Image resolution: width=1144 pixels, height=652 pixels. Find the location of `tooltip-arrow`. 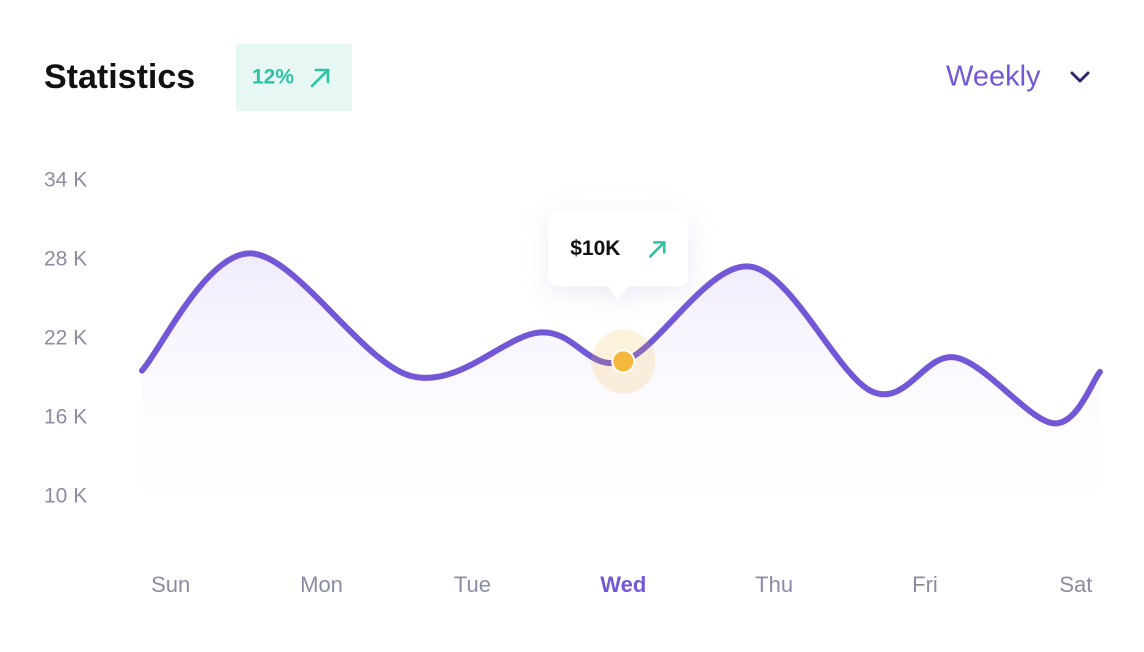

tooltip-arrow is located at coordinates (657, 249).